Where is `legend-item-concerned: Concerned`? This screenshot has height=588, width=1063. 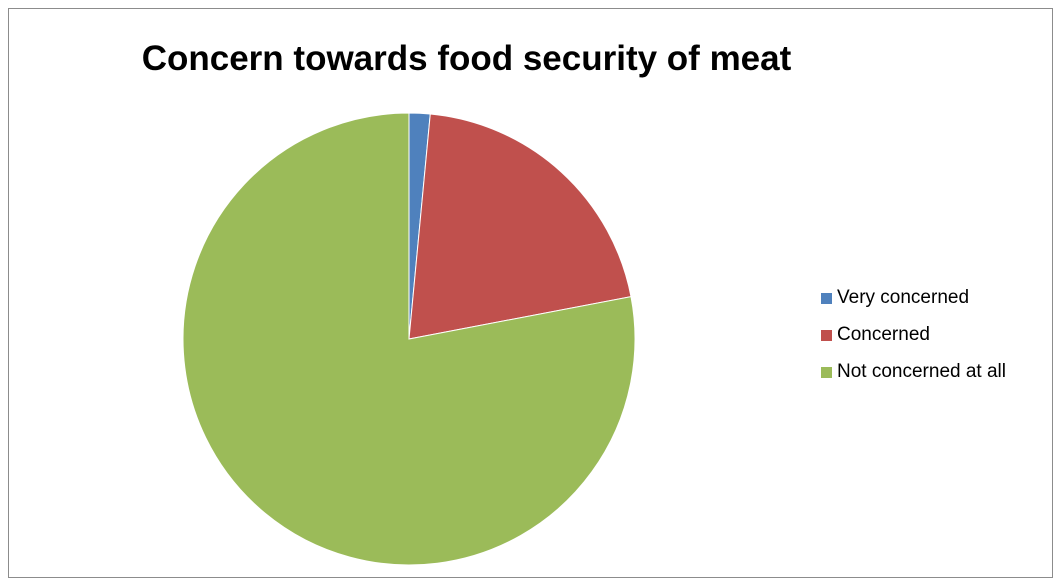
legend-item-concerned: Concerned is located at coordinates (913, 335).